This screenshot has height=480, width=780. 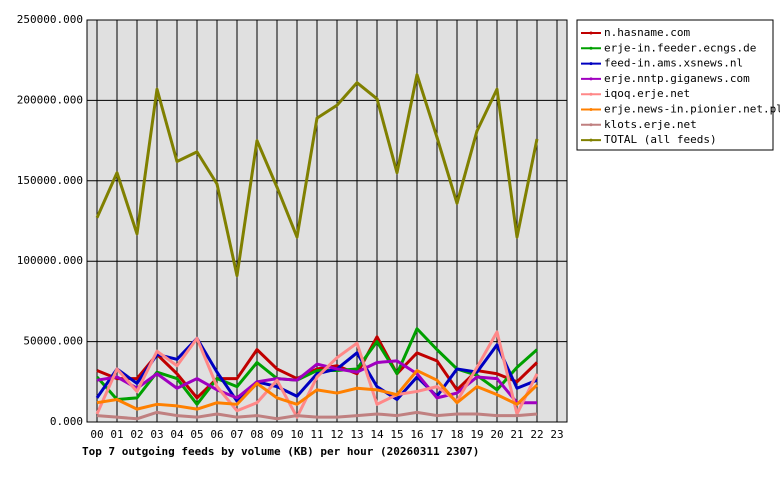 What do you see at coordinates (53, 341) in the screenshot?
I see `y-tick-label: 50000.000` at bounding box center [53, 341].